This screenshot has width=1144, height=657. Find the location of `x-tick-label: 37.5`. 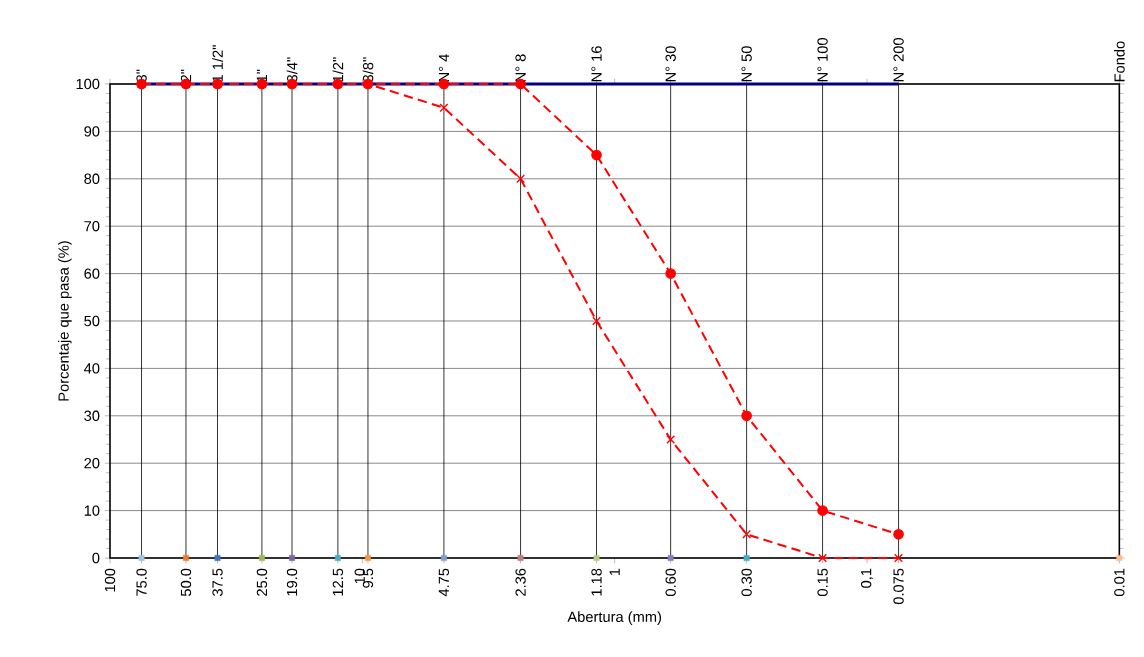

x-tick-label: 37.5 is located at coordinates (217, 582).